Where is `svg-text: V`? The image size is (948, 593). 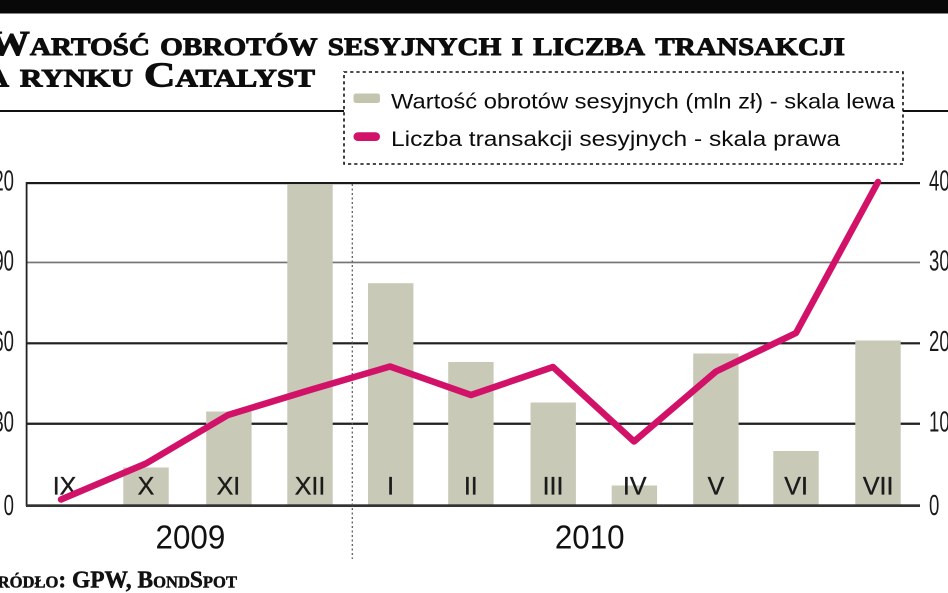 svg-text: V is located at coordinates (716, 487).